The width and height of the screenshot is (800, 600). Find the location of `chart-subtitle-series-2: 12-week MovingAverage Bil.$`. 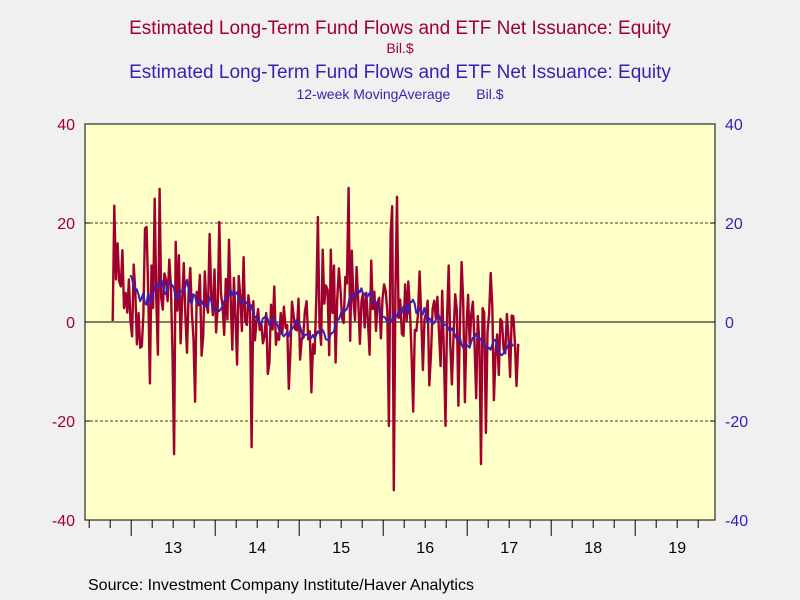

chart-subtitle-series-2: 12-week MovingAverage Bil.$ is located at coordinates (400, 94).